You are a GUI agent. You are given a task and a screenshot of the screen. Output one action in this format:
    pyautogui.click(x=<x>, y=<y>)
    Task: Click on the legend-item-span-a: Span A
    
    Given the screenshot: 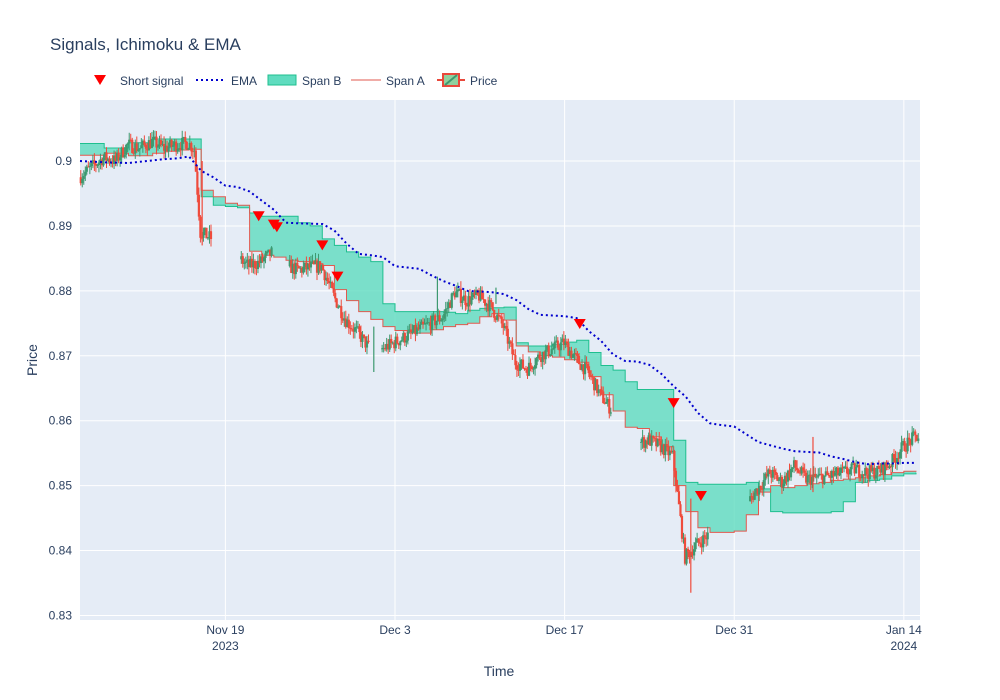 What is the action you would take?
    pyautogui.click(x=388, y=81)
    